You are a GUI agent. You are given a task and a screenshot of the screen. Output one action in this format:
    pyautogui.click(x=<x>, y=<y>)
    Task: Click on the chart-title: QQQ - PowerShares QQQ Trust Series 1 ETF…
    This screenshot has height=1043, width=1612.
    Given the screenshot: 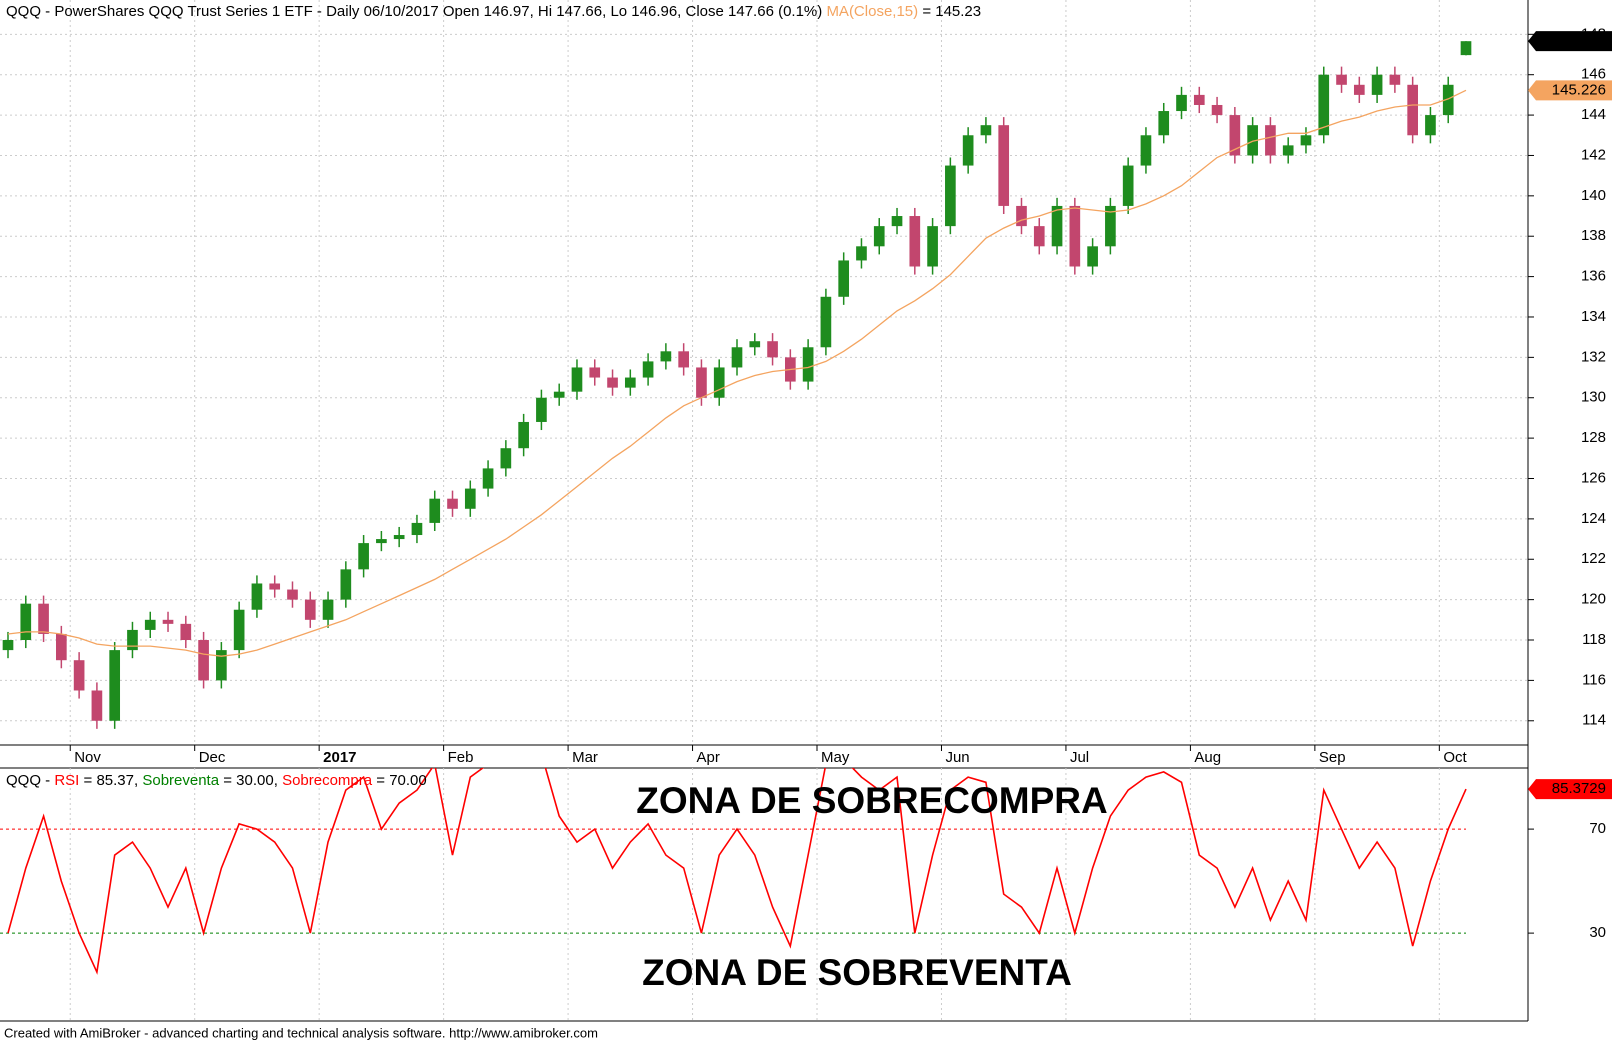 What is the action you would take?
    pyautogui.click(x=493, y=11)
    